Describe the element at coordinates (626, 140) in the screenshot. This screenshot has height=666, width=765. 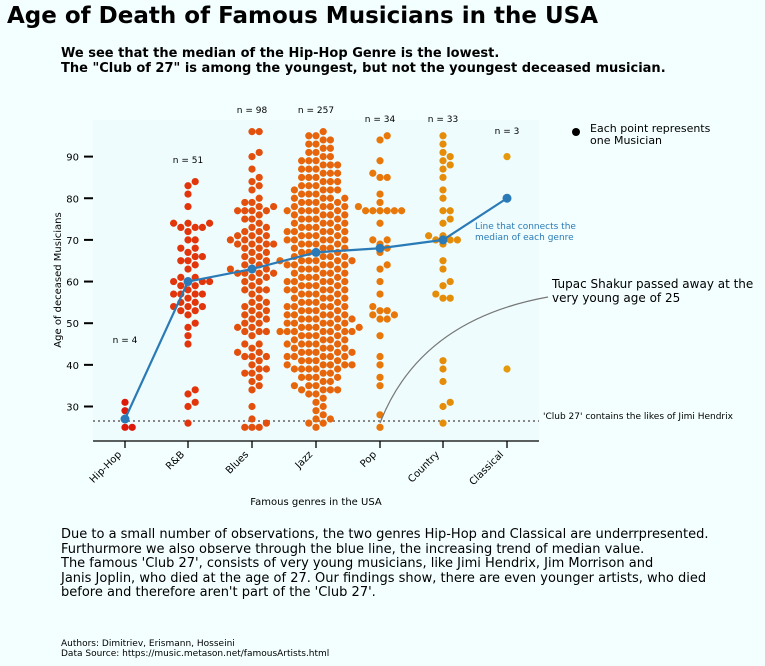
I see `legend-label: one Musician` at that location.